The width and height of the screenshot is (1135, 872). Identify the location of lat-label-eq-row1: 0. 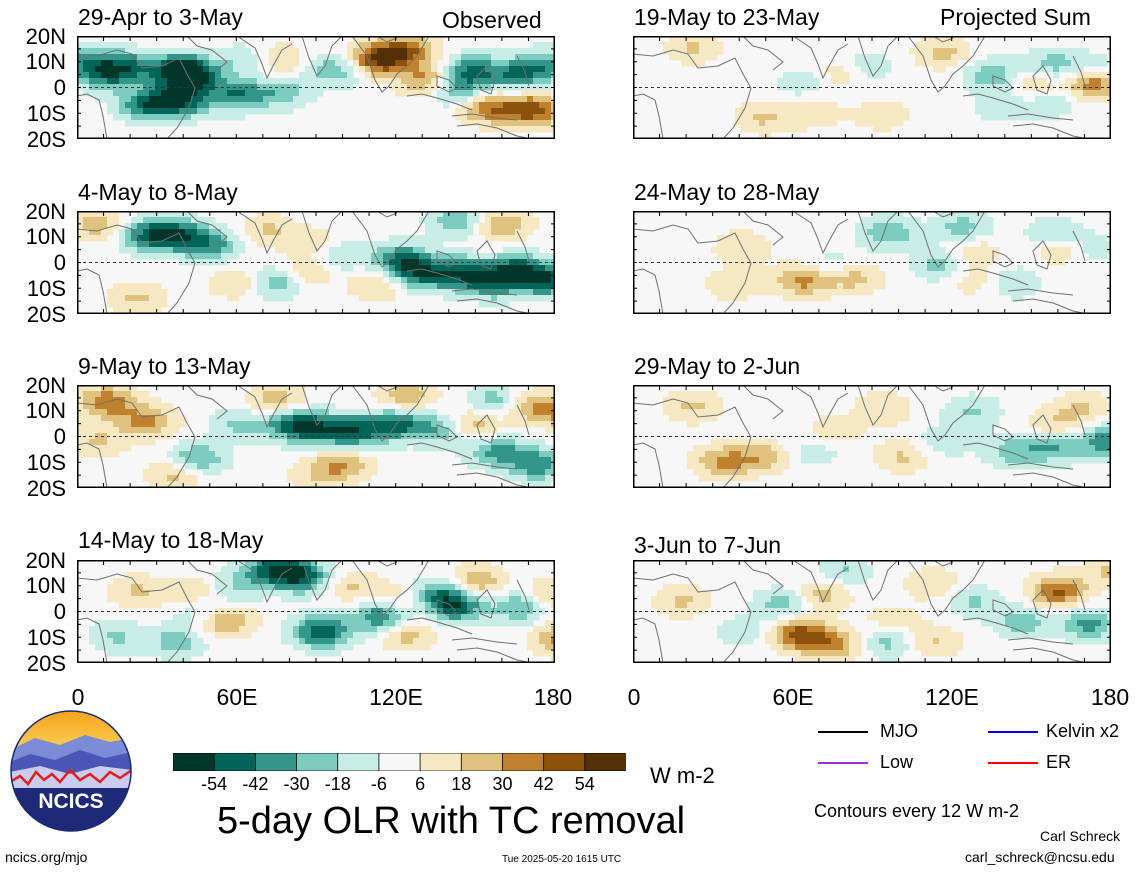
(59, 87).